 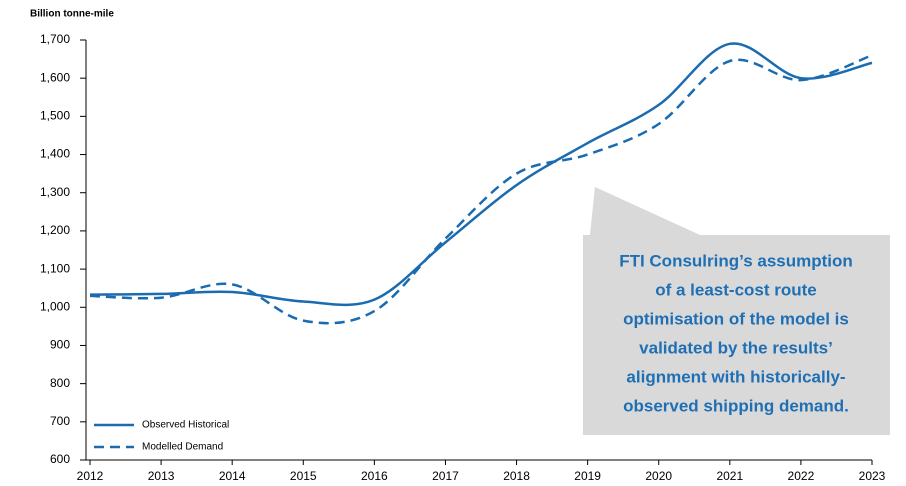 What do you see at coordinates (658, 476) in the screenshot?
I see `x-tick-label: 2020` at bounding box center [658, 476].